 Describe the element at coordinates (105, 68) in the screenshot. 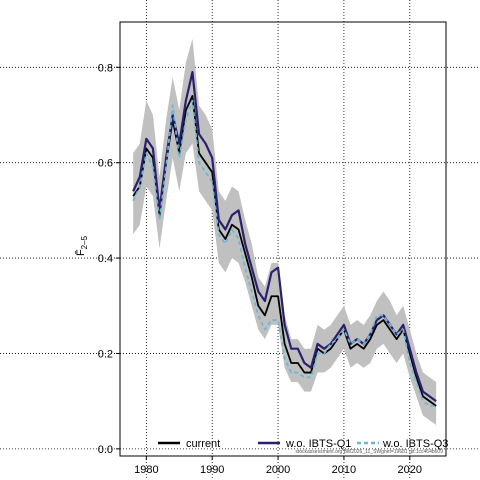

I see `y-tick-label-4: 0.8` at that location.